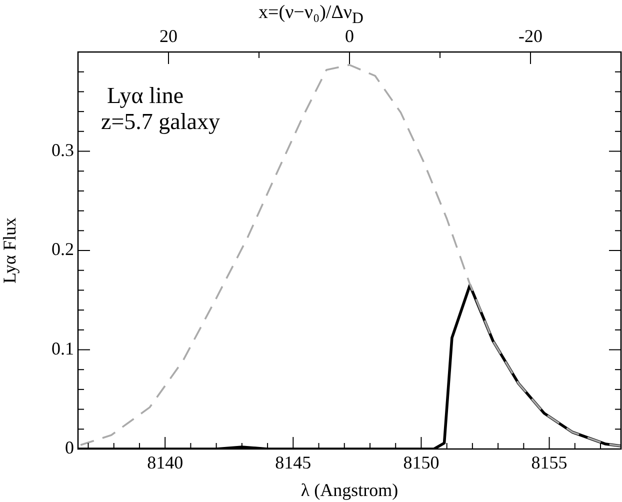 This screenshot has height=502, width=622. What do you see at coordinates (63, 249) in the screenshot?
I see `y-tick-label: 0.2` at bounding box center [63, 249].